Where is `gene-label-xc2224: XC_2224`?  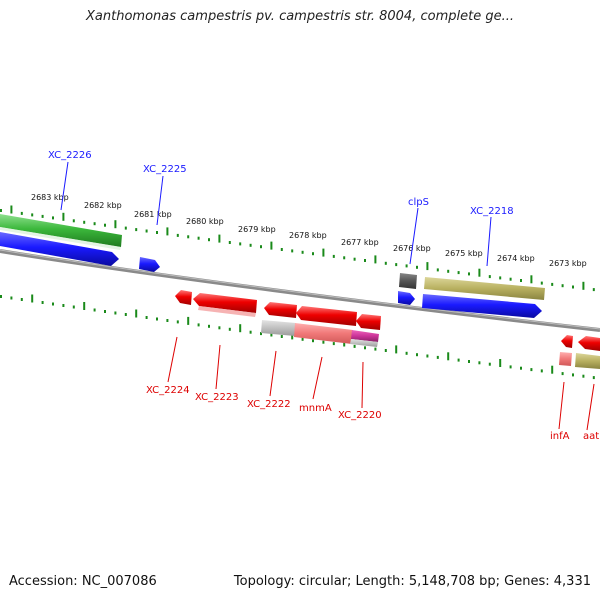 gene-label-xc2224: XC_2224 is located at coordinates (168, 390).